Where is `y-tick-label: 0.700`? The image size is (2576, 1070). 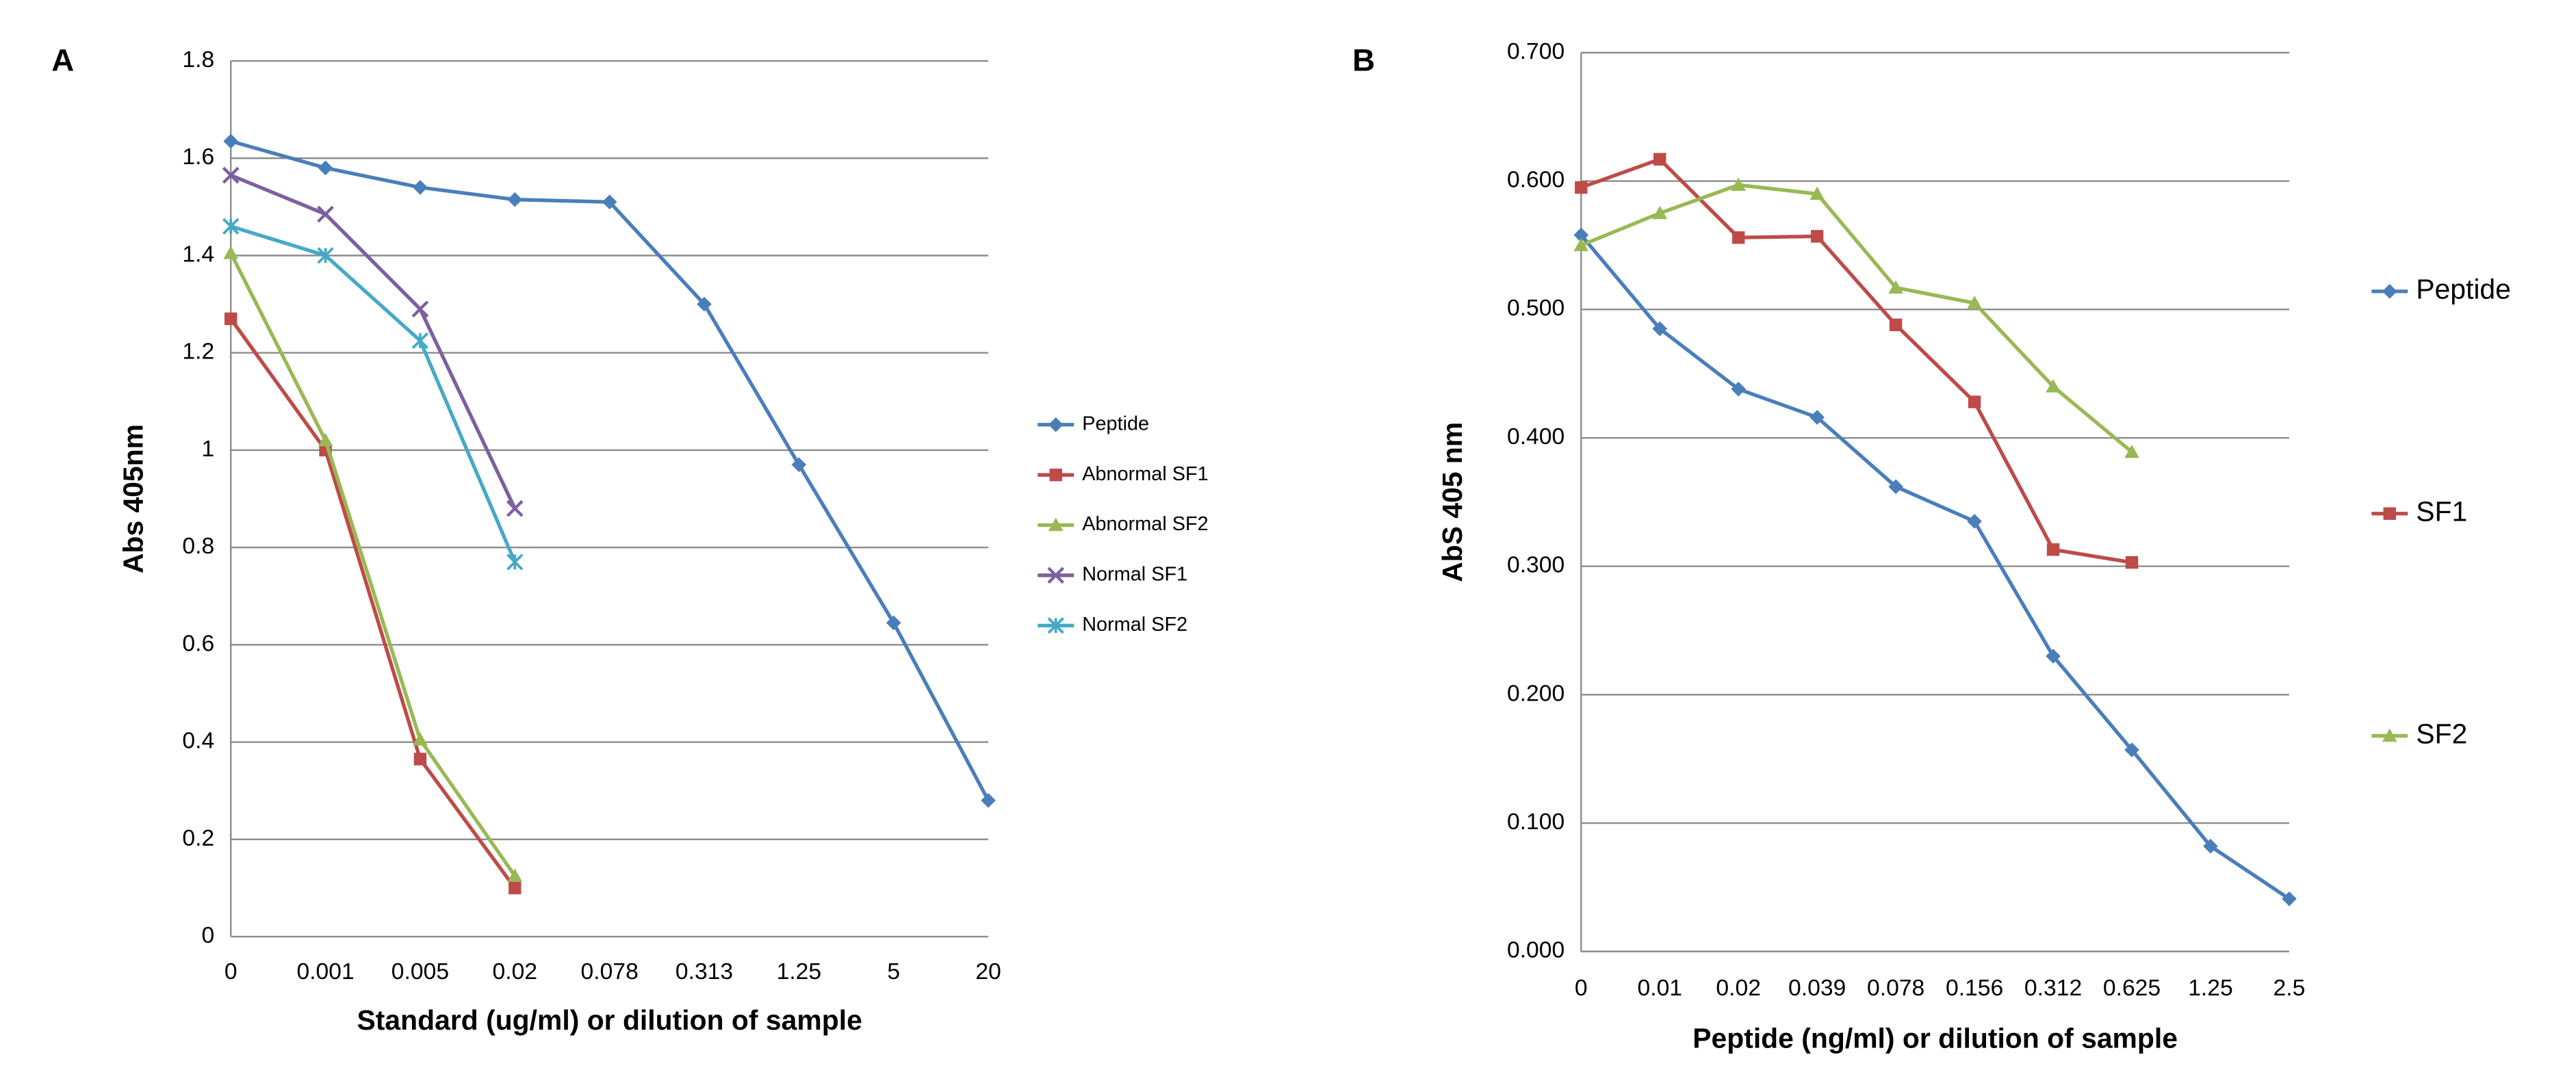
y-tick-label: 0.700 is located at coordinates (1535, 51).